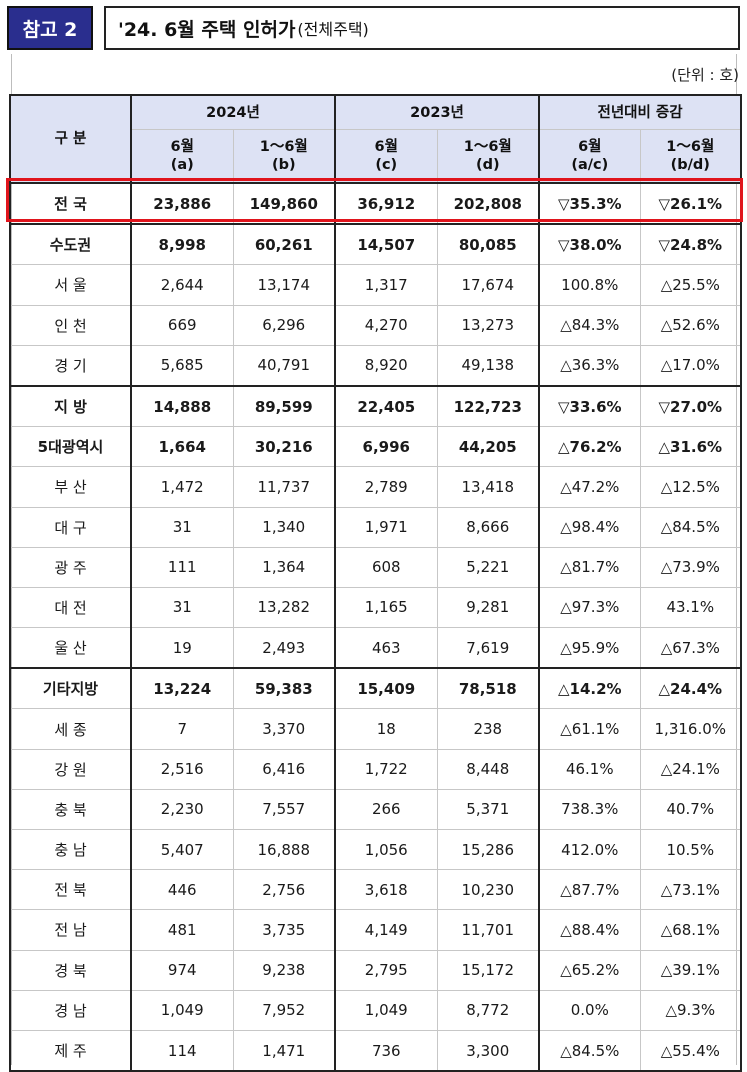 The width and height of the screenshot is (747, 1072). What do you see at coordinates (691, 930) in the screenshot?
I see `value-cell: △68.1%` at bounding box center [691, 930].